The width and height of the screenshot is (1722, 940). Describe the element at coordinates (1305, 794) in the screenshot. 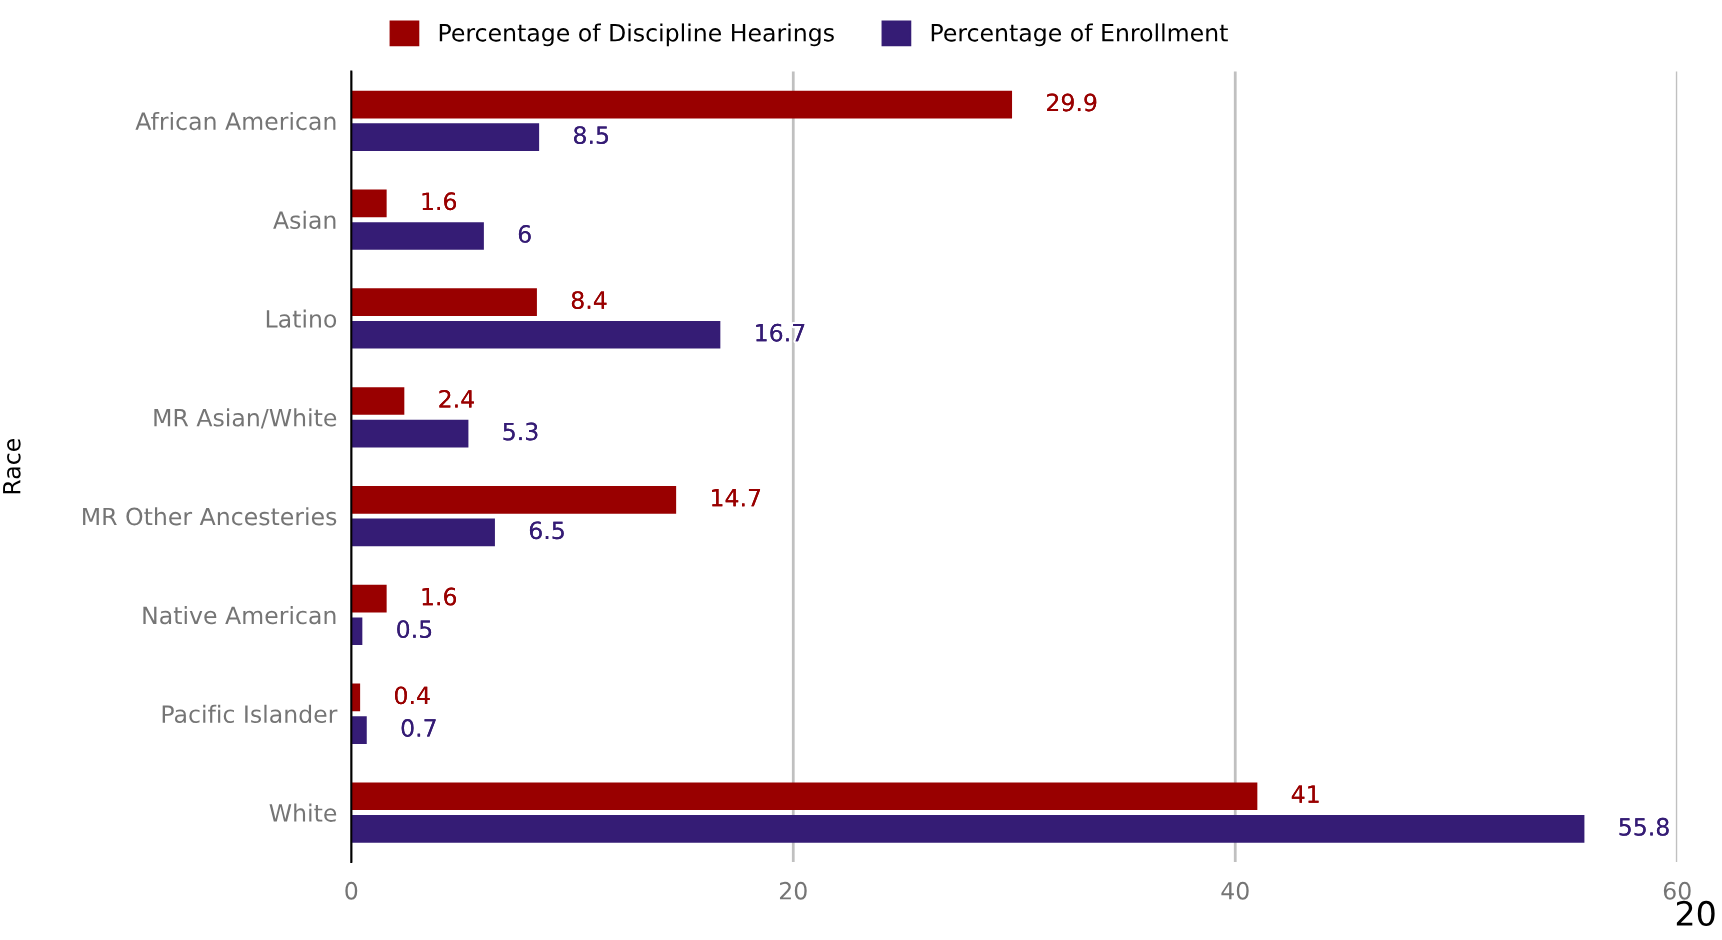

I see `data-label: 41` at that location.